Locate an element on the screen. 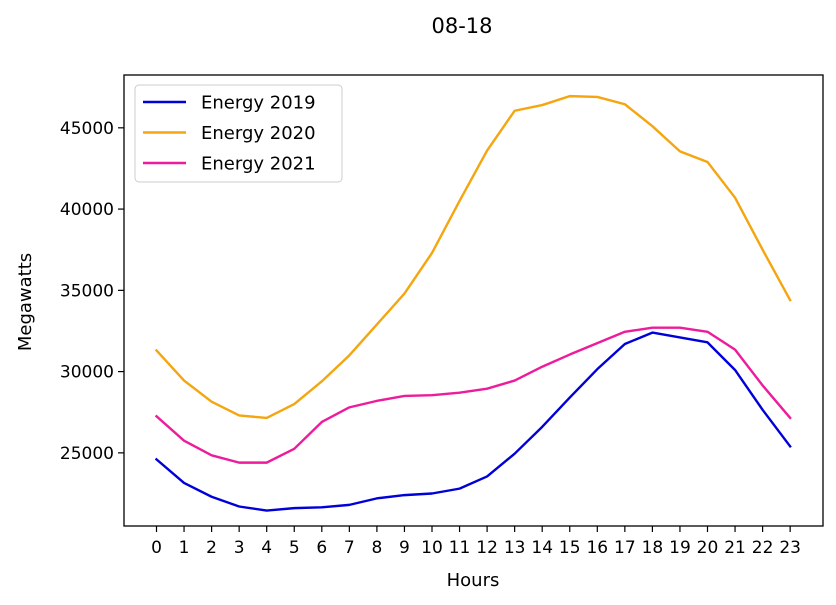  x-tick-label: 0 is located at coordinates (156, 548).